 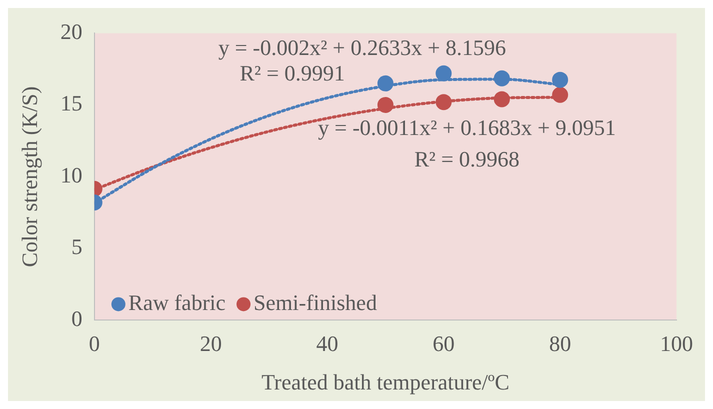 What do you see at coordinates (467, 127) in the screenshot?
I see `annotation: y = -0.0011x² + 0.1683x + 9.0951` at bounding box center [467, 127].